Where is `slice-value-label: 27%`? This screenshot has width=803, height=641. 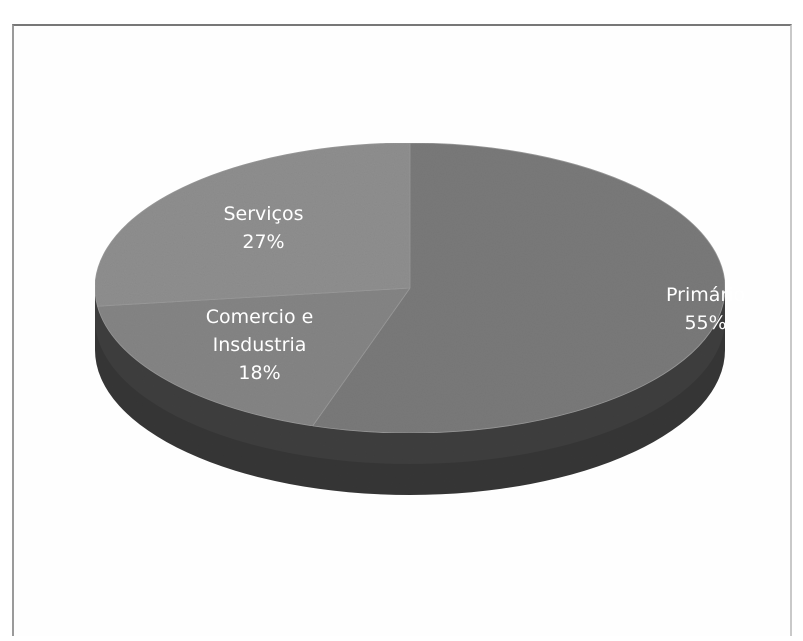 slice-value-label: 27% is located at coordinates (263, 242).